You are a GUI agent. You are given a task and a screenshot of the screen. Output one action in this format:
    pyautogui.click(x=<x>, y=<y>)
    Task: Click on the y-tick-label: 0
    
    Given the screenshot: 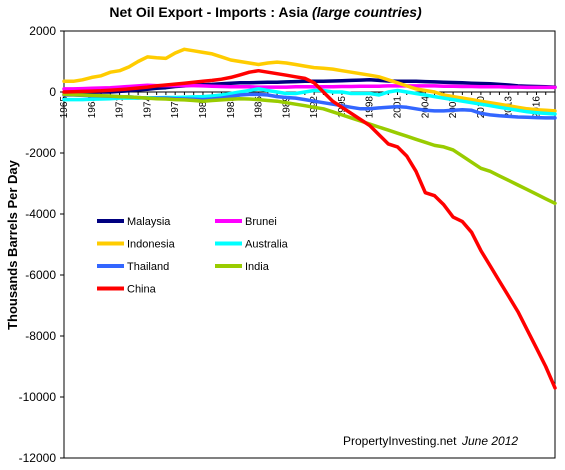 What is the action you would take?
    pyautogui.click(x=52, y=92)
    